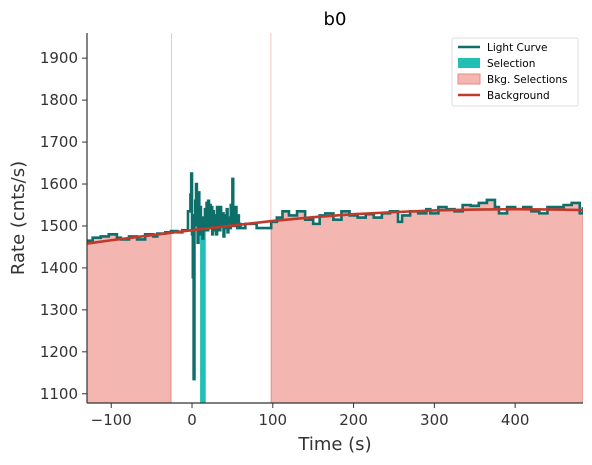 The width and height of the screenshot is (592, 465). I want to click on y-tick-label: 1100, so click(59, 394).